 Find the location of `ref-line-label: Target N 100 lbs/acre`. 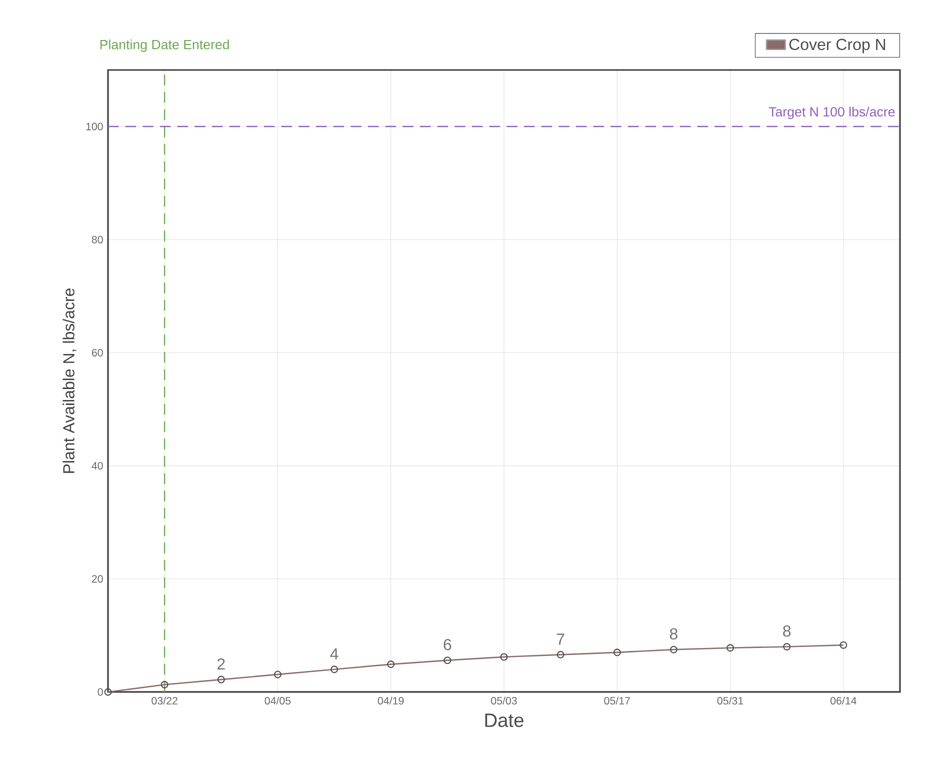

ref-line-label: Target N 100 lbs/acre is located at coordinates (831, 113).